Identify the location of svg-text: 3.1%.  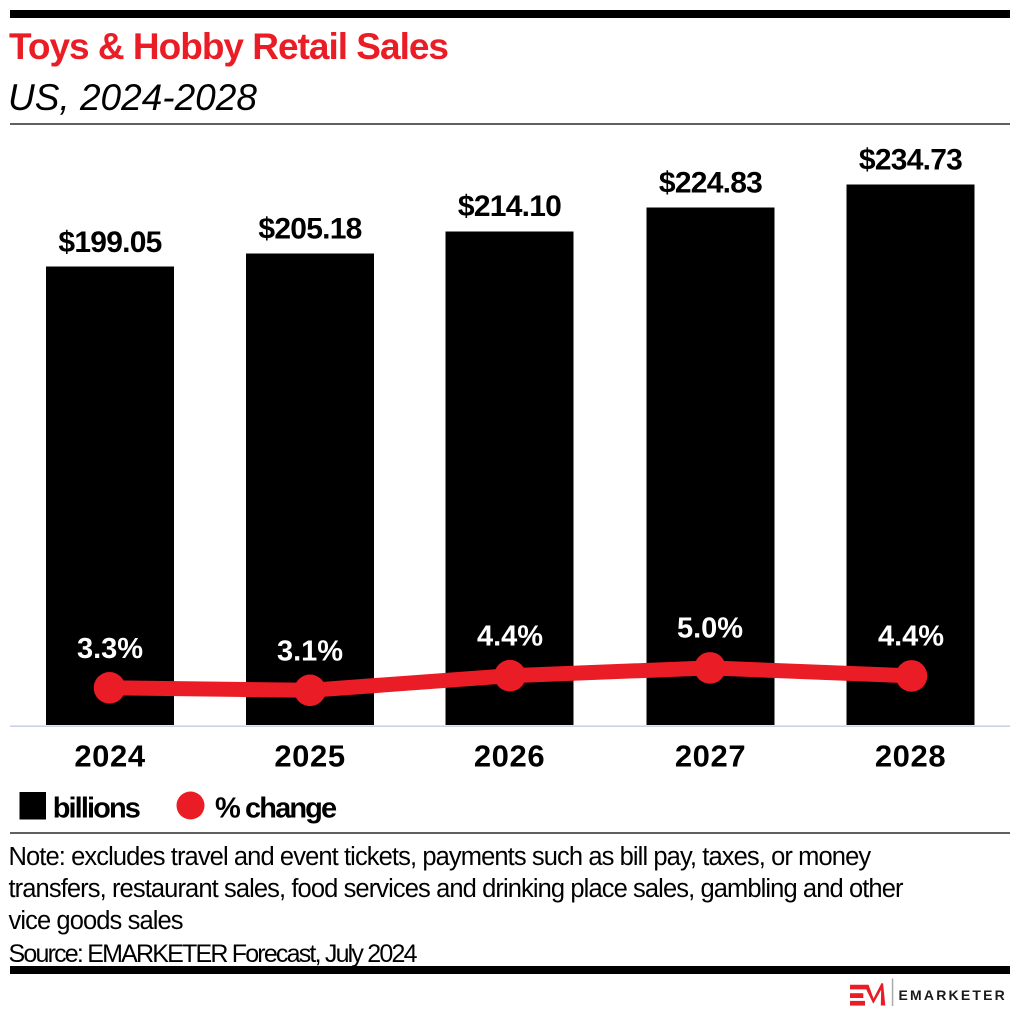
(310, 651).